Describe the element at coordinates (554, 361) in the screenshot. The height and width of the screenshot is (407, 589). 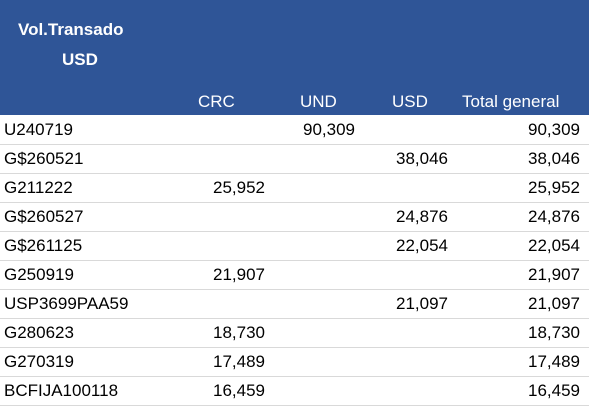
I see `total-cell: 17,489` at that location.